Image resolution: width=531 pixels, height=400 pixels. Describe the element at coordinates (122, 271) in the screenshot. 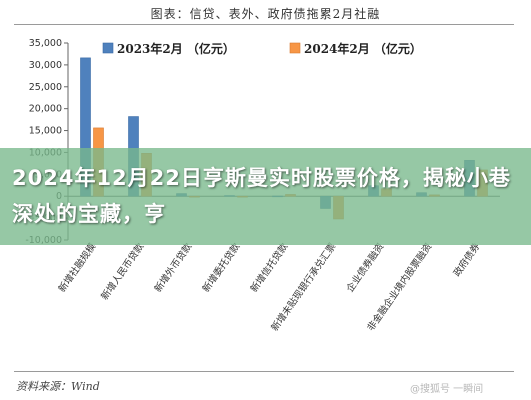

I see `x-category-label: 新增人民币贷款` at that location.